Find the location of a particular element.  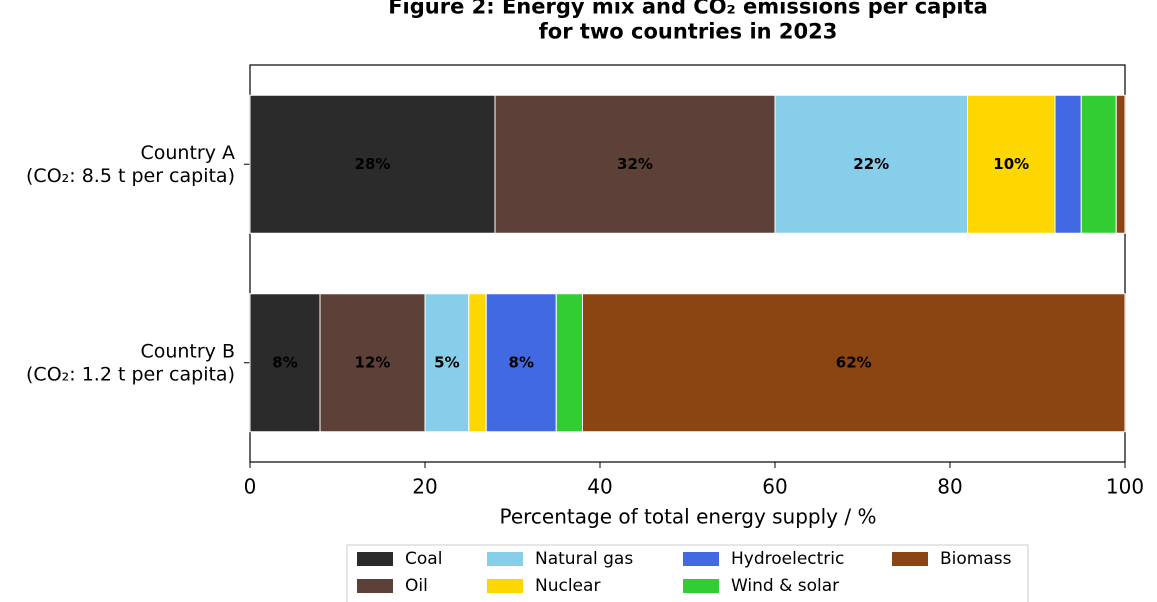

x-tick-label: 40 is located at coordinates (599, 487).